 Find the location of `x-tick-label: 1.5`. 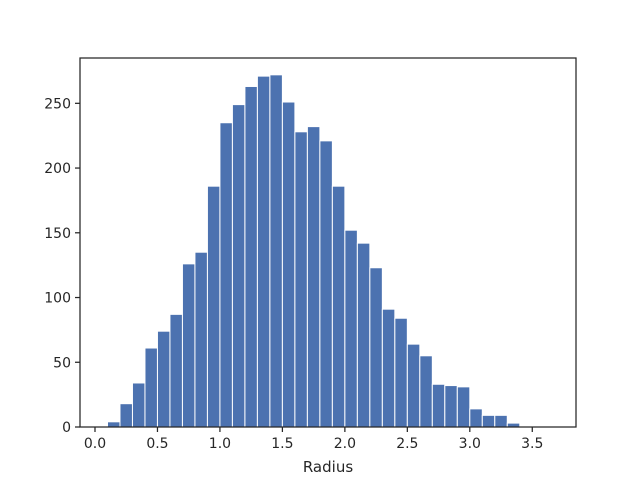

x-tick-label: 1.5 is located at coordinates (282, 444).